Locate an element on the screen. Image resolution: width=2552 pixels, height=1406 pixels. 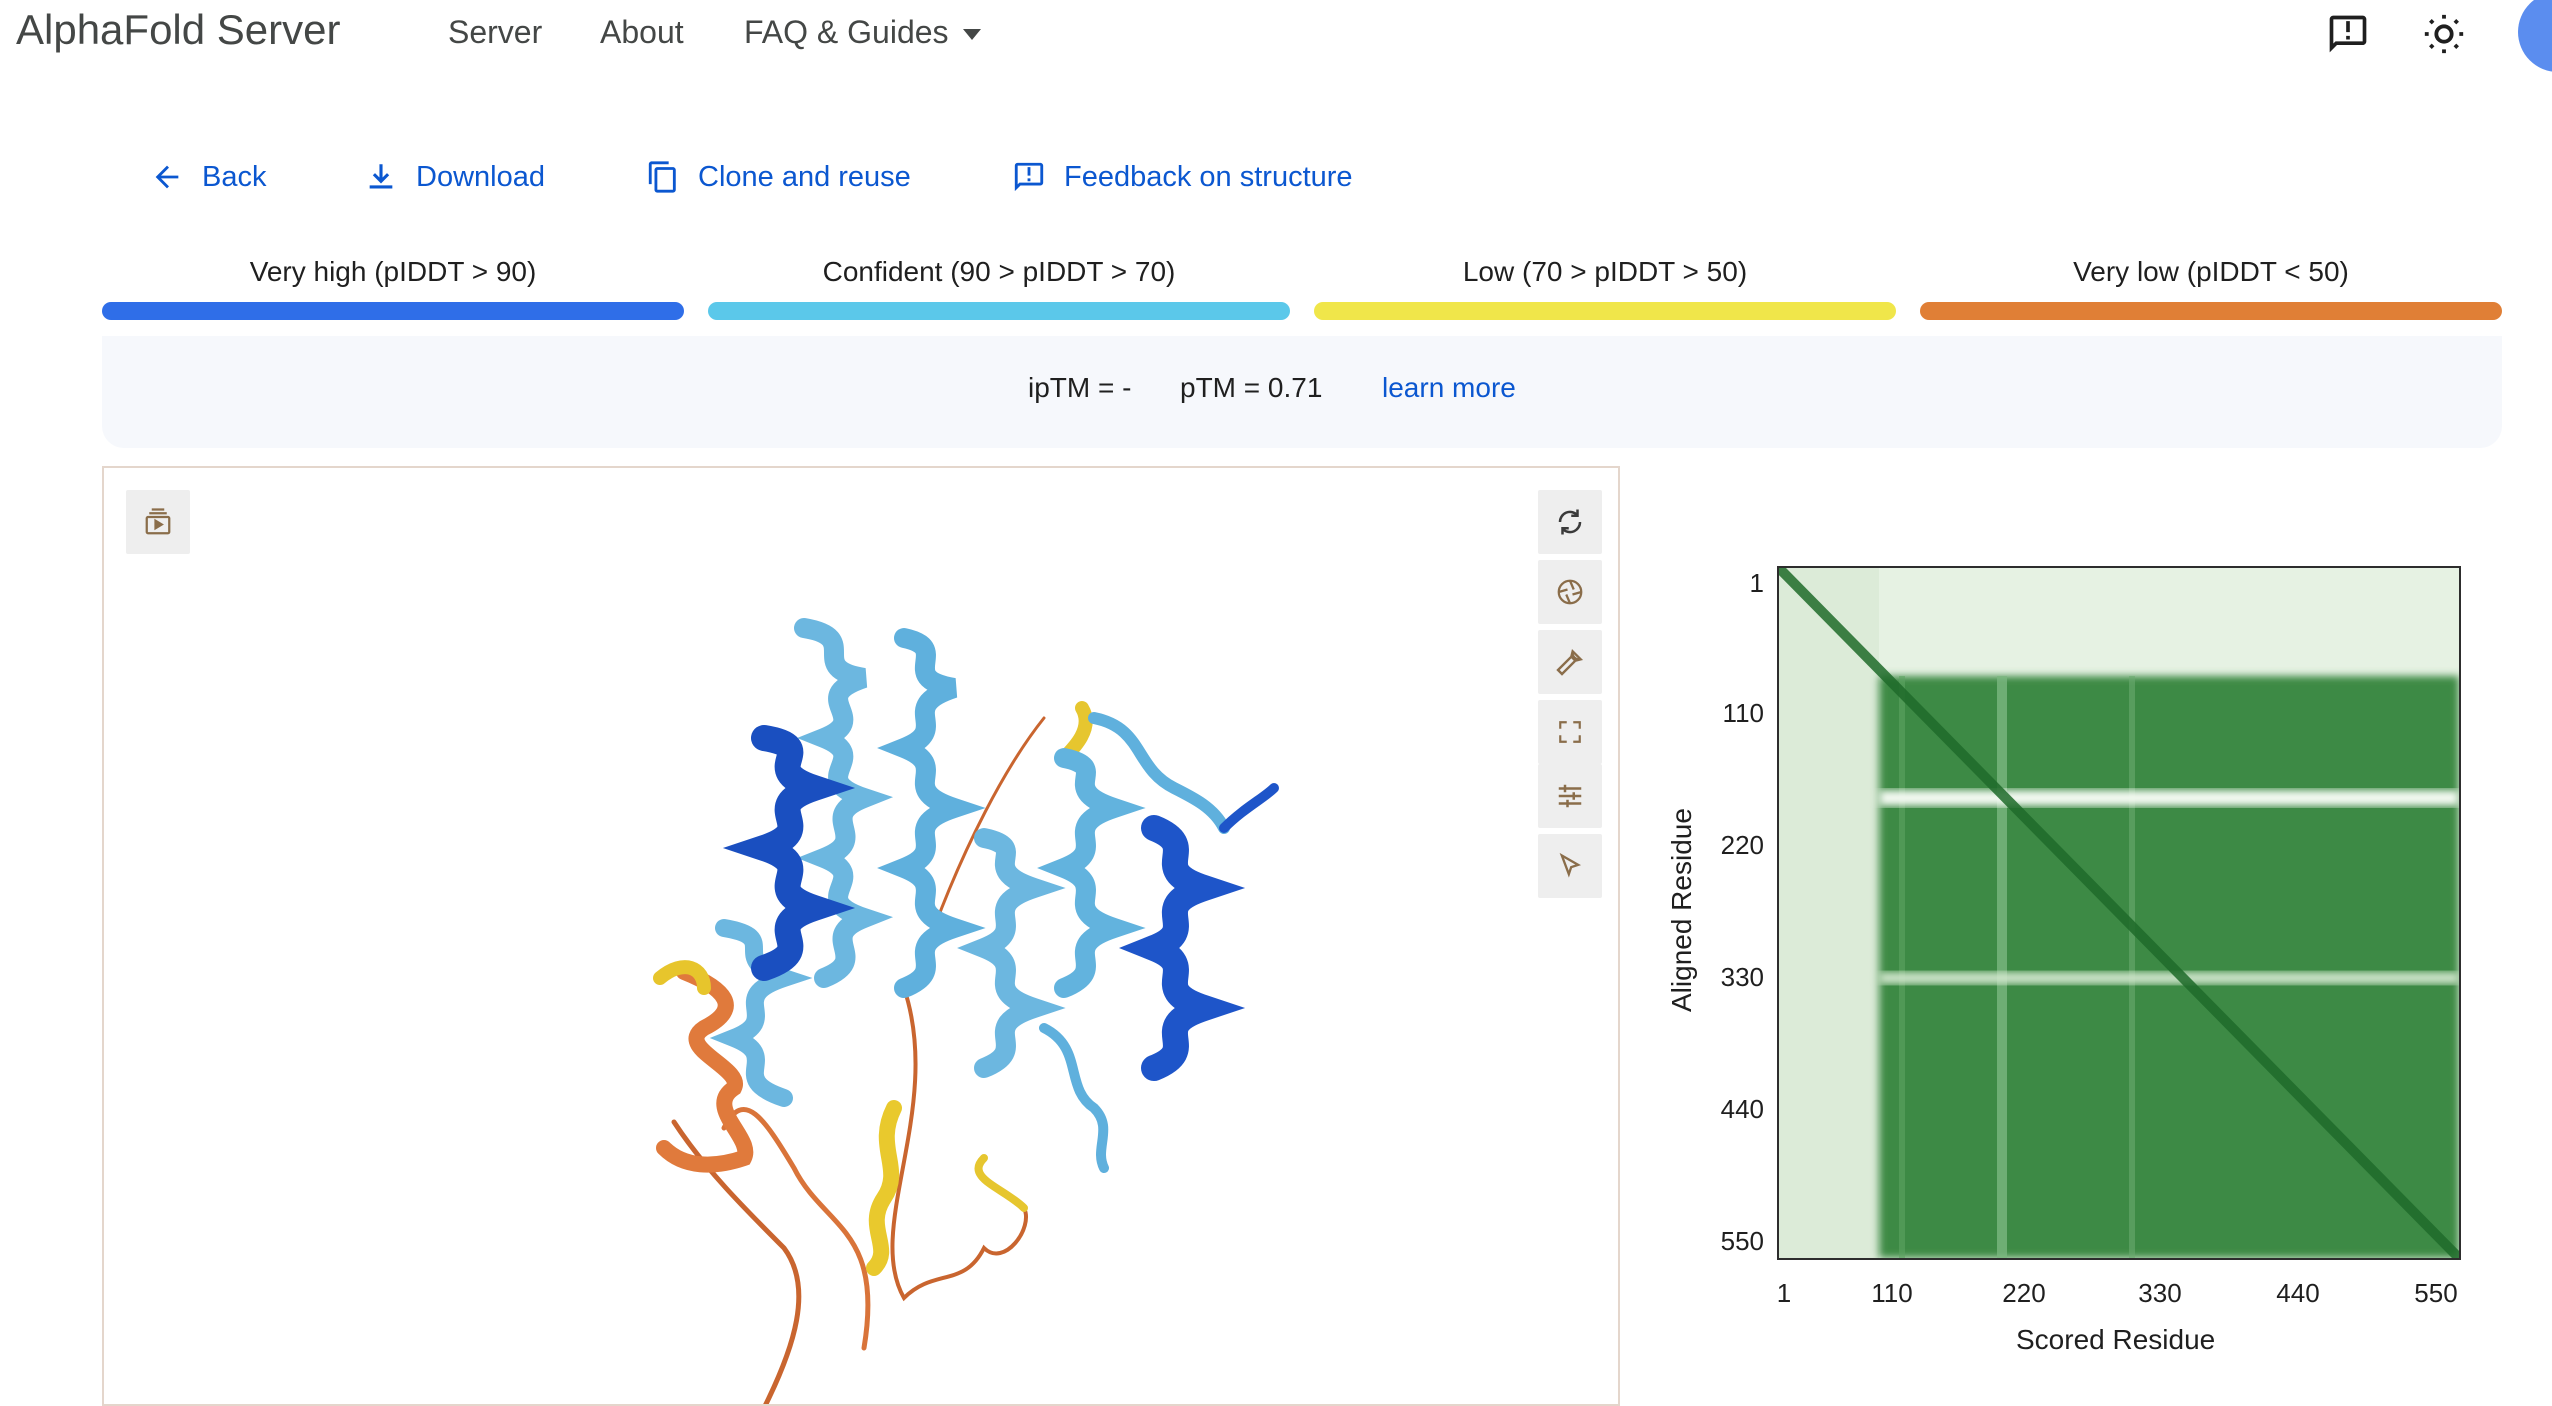
x-axis-label: Scored Residue is located at coordinates (2116, 1339).